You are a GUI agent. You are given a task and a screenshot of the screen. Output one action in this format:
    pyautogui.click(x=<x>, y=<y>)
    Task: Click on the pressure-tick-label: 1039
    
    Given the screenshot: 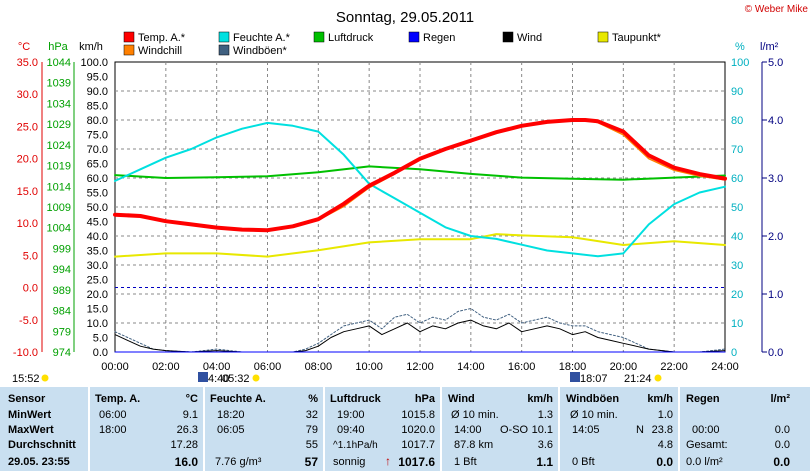 What is the action you would take?
    pyautogui.click(x=59, y=84)
    